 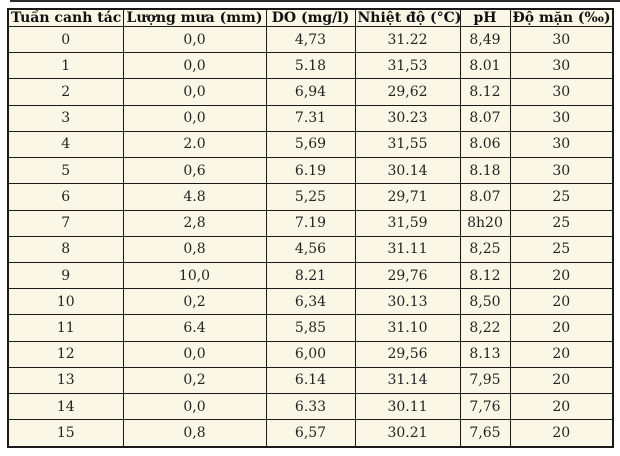 I want to click on table-row: 0 0,0 4,73 31.22 8,49 30, so click(x=310, y=39).